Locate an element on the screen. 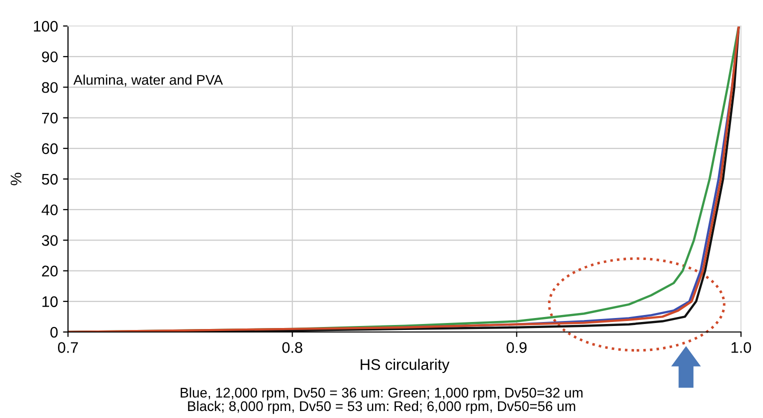  x-tick-label: 0.9 is located at coordinates (516, 347).